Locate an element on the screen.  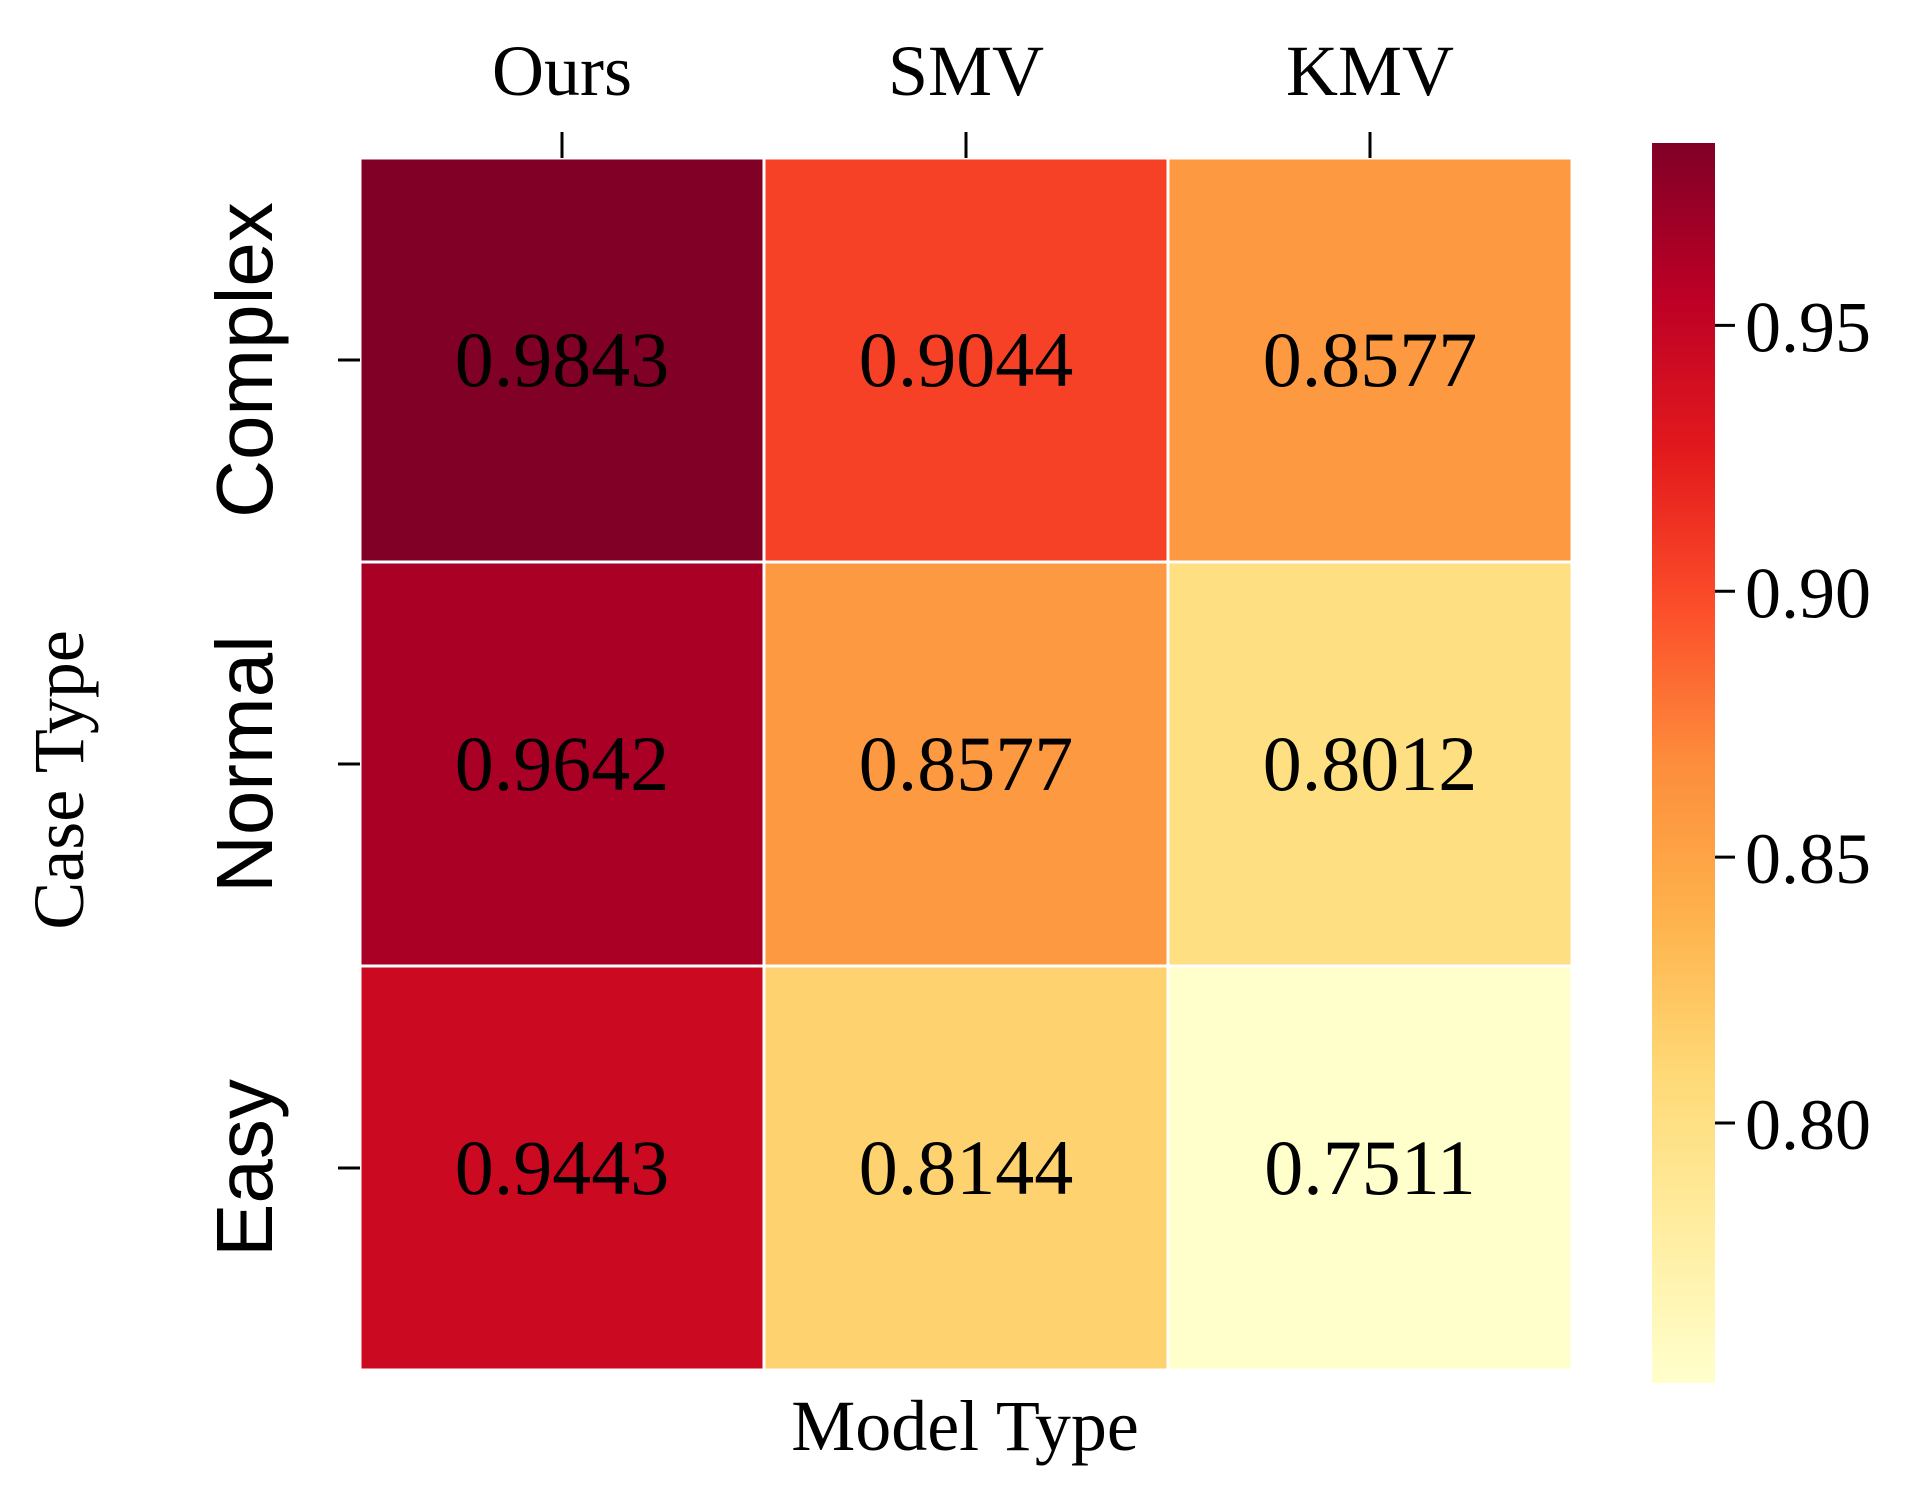
cell-value-label: 0.9044 is located at coordinates (966, 359).